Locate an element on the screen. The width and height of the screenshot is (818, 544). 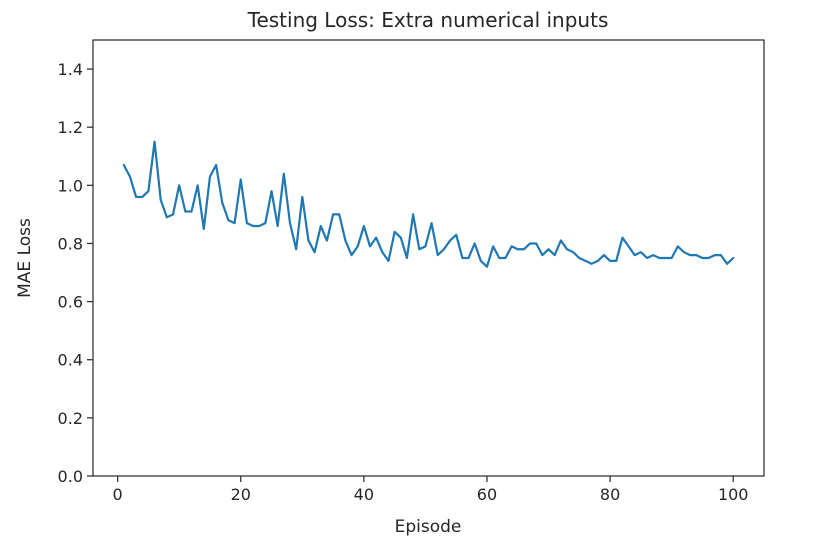
x-tick-label: 0 is located at coordinates (118, 494).